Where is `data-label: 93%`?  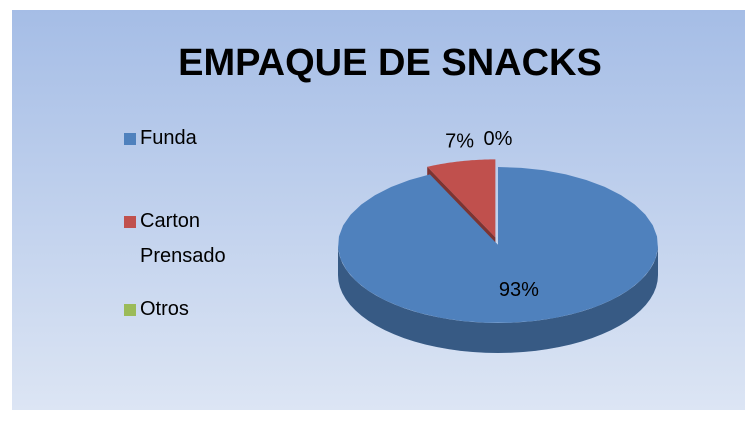 data-label: 93% is located at coordinates (519, 290).